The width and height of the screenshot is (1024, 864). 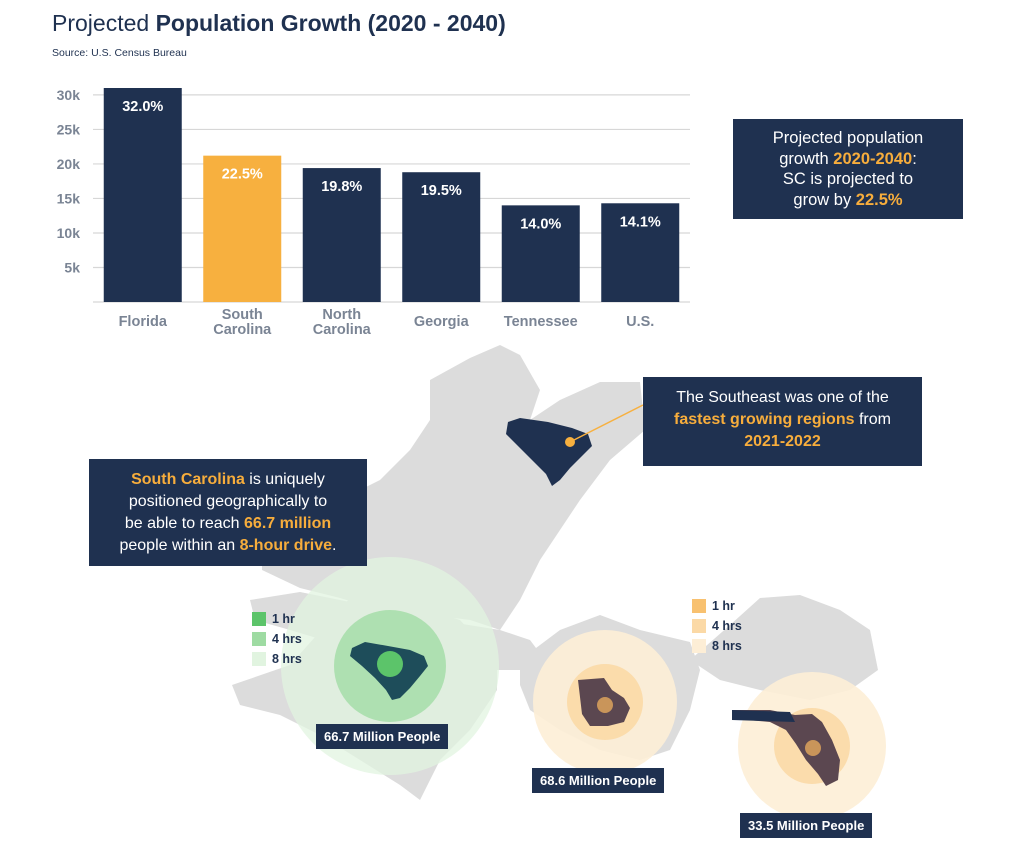 I want to click on data-label: 19.5%, so click(x=441, y=191).